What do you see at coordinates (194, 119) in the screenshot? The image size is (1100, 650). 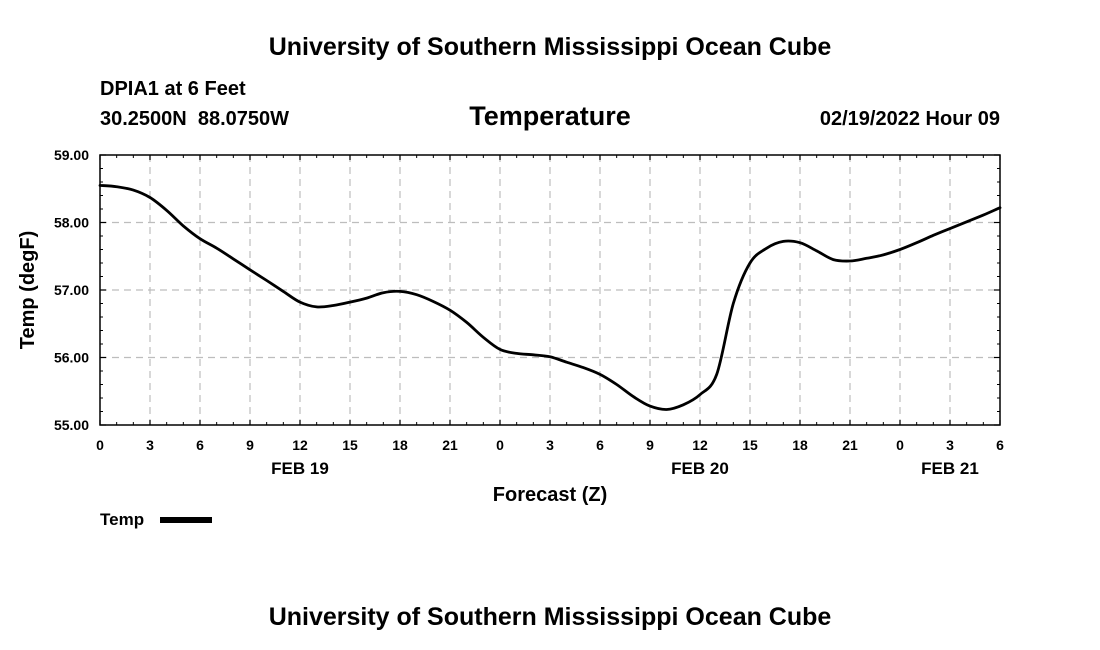 I see `station-coordinates: 30.2500N 88.0750W` at bounding box center [194, 119].